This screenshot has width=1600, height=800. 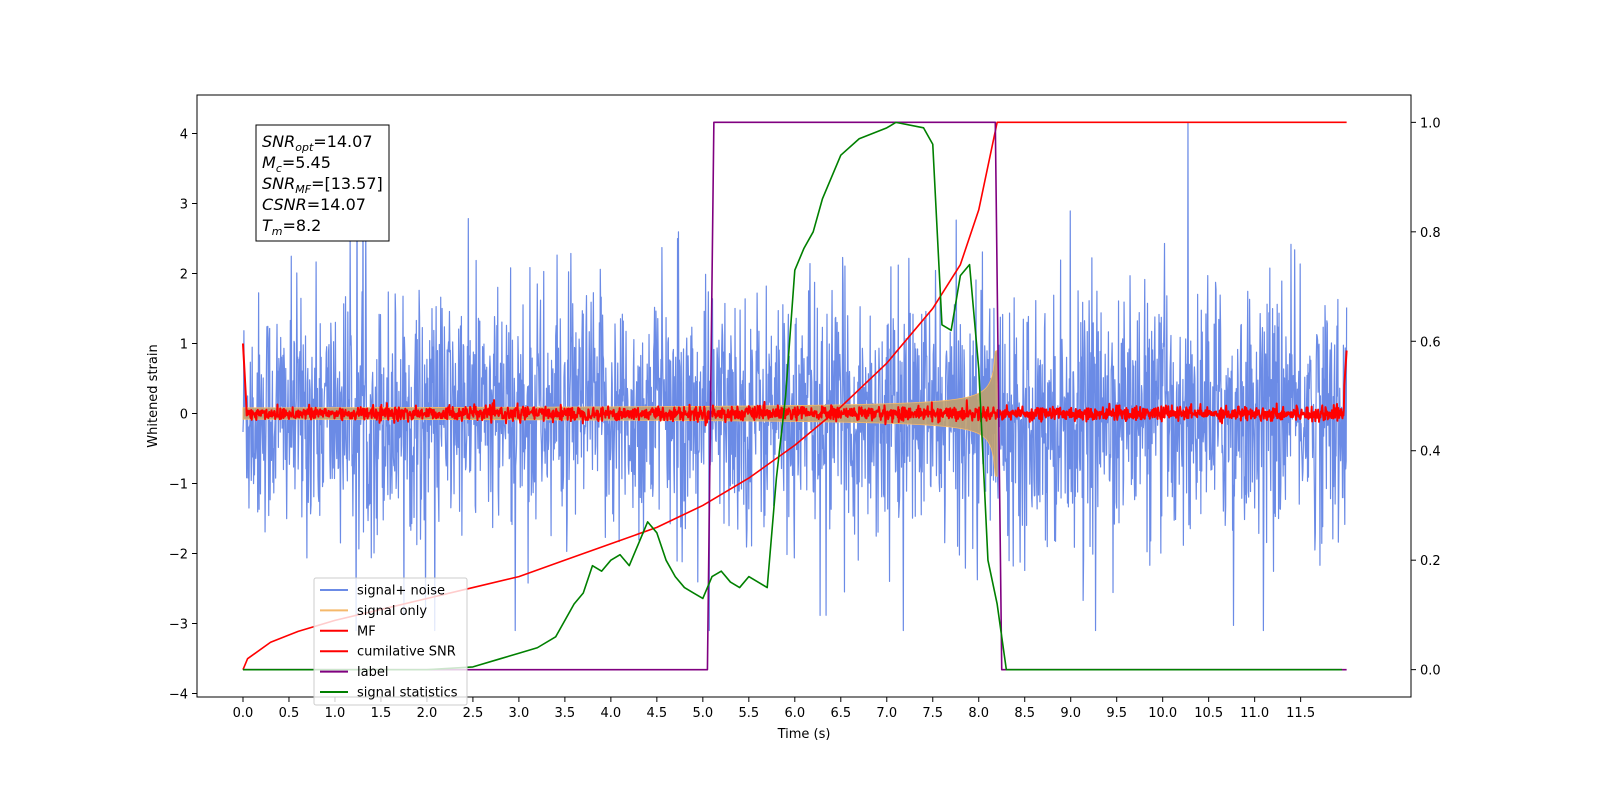 What do you see at coordinates (611, 713) in the screenshot?
I see `x-tick-label: 4.0` at bounding box center [611, 713].